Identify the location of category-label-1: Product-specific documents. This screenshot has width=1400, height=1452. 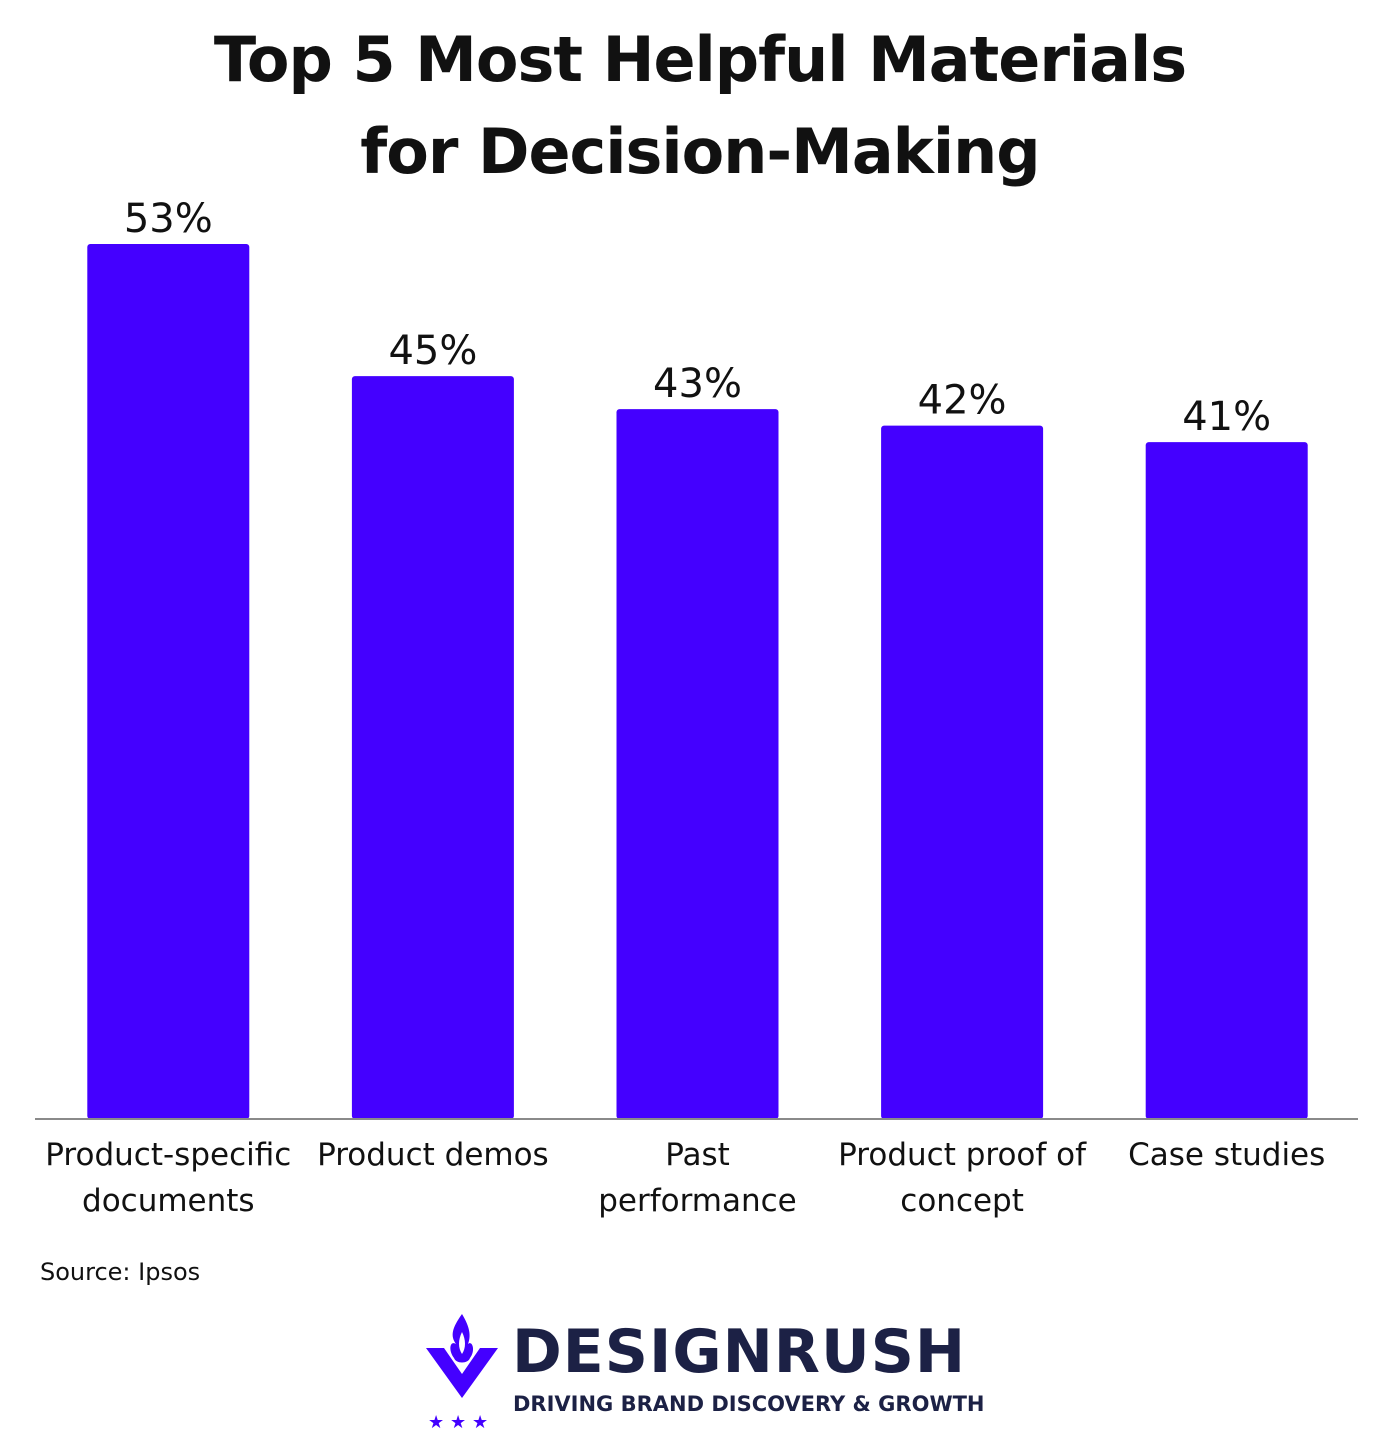
(168, 1178).